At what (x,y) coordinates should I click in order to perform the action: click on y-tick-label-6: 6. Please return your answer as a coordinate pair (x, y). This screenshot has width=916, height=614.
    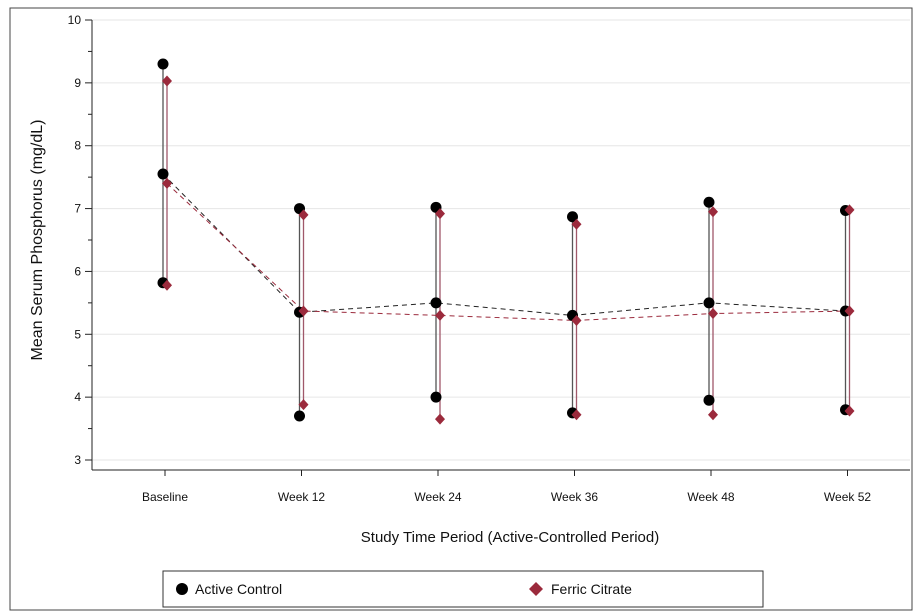
    Looking at the image, I should click on (77, 271).